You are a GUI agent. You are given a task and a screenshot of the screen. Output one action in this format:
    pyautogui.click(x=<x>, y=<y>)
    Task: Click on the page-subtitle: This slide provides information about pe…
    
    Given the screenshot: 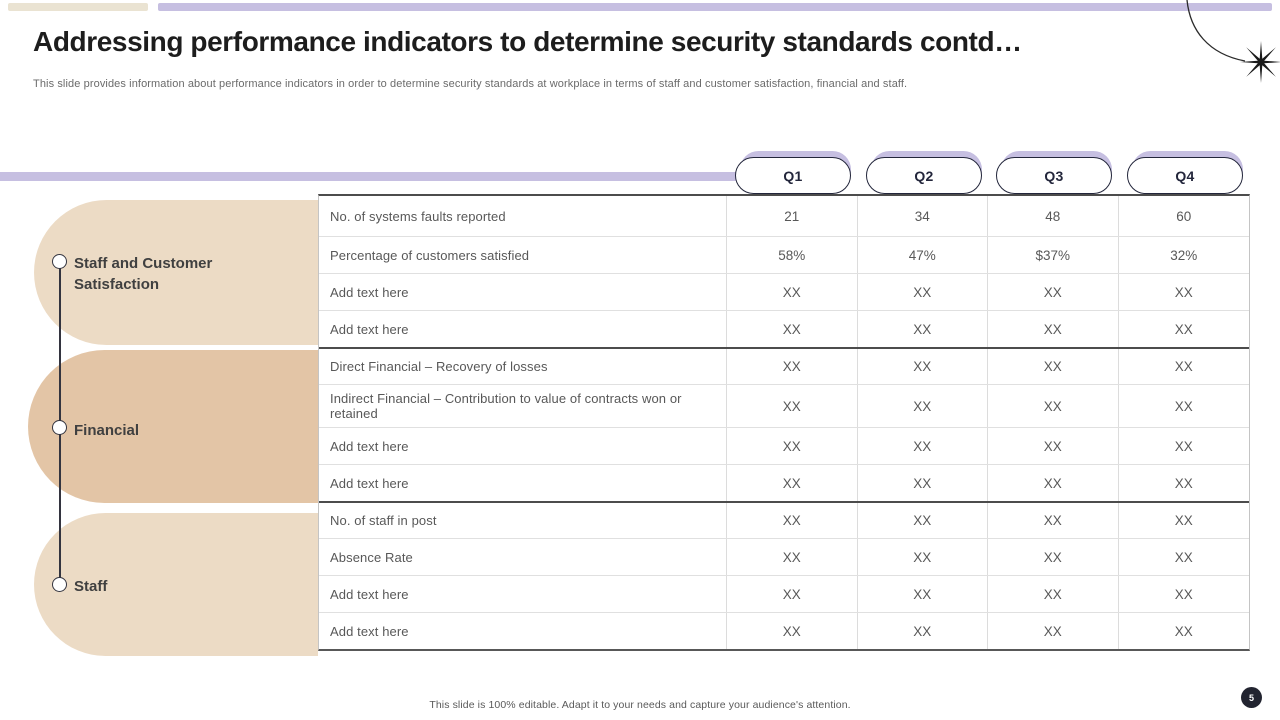 What is the action you would take?
    pyautogui.click(x=470, y=84)
    